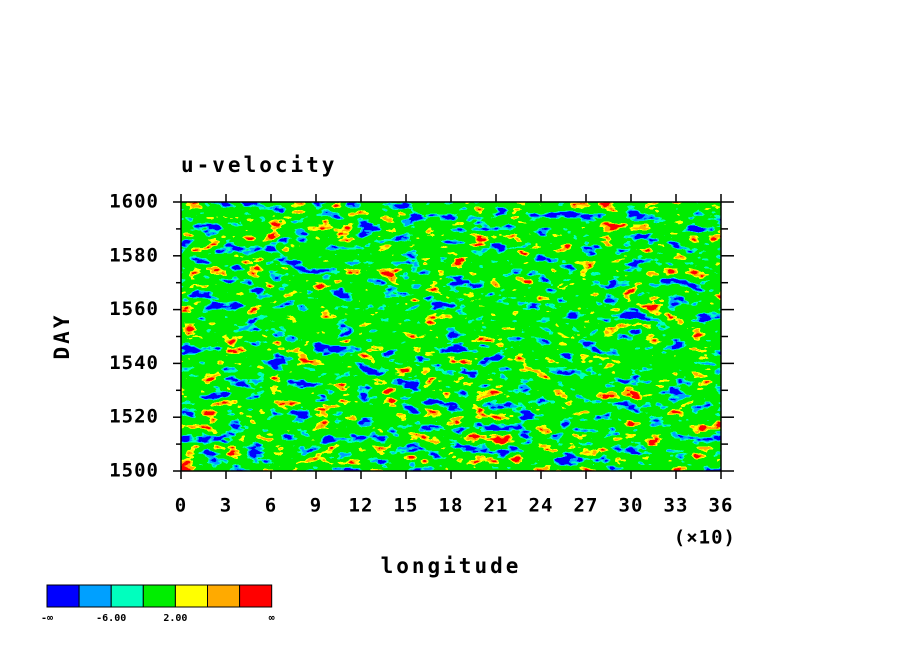 The width and height of the screenshot is (904, 654). I want to click on colorbar-label: -∞, so click(47, 618).